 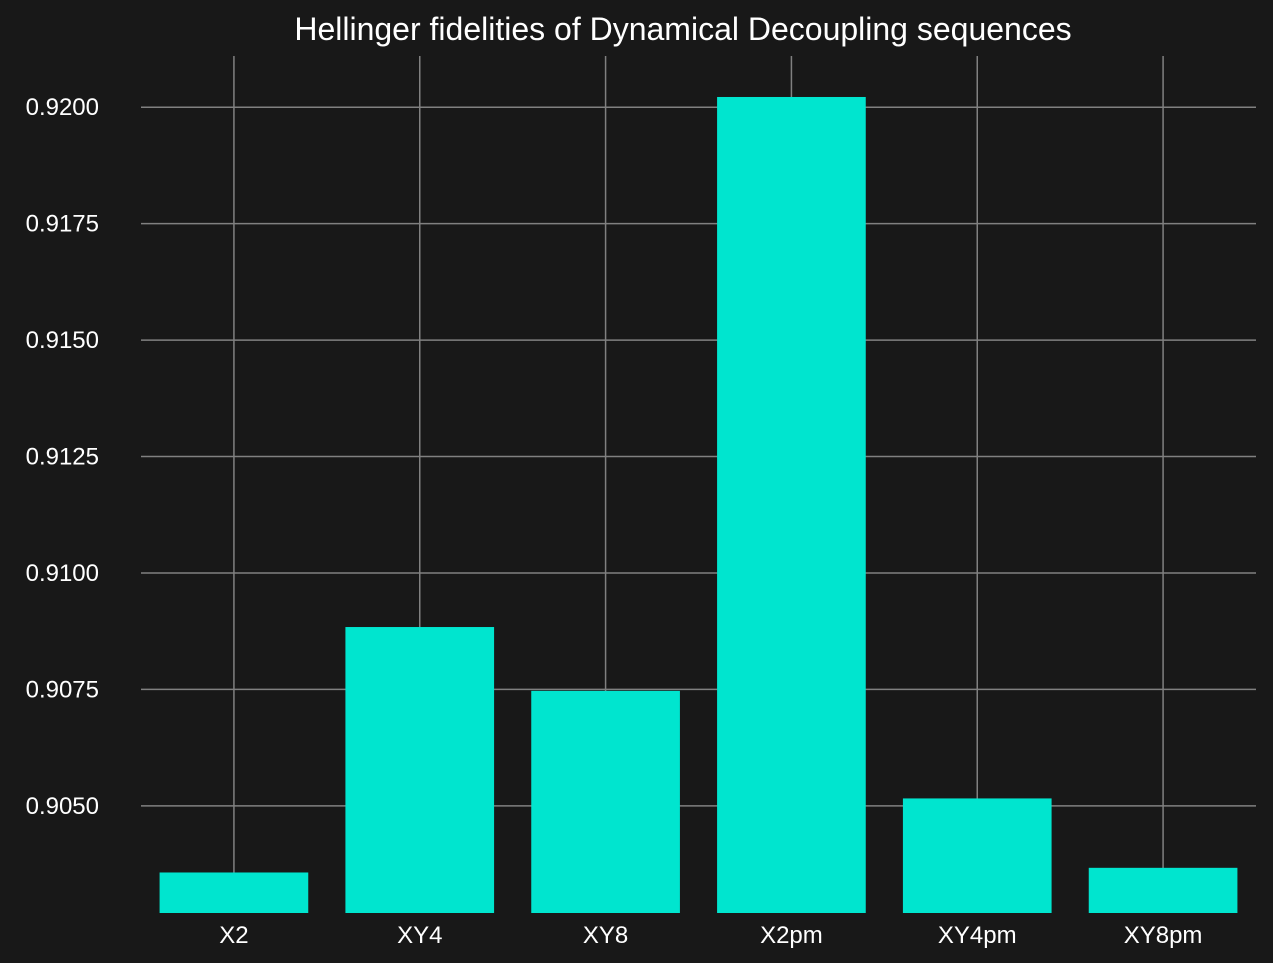 What do you see at coordinates (233, 935) in the screenshot?
I see `x-tick-label: X2` at bounding box center [233, 935].